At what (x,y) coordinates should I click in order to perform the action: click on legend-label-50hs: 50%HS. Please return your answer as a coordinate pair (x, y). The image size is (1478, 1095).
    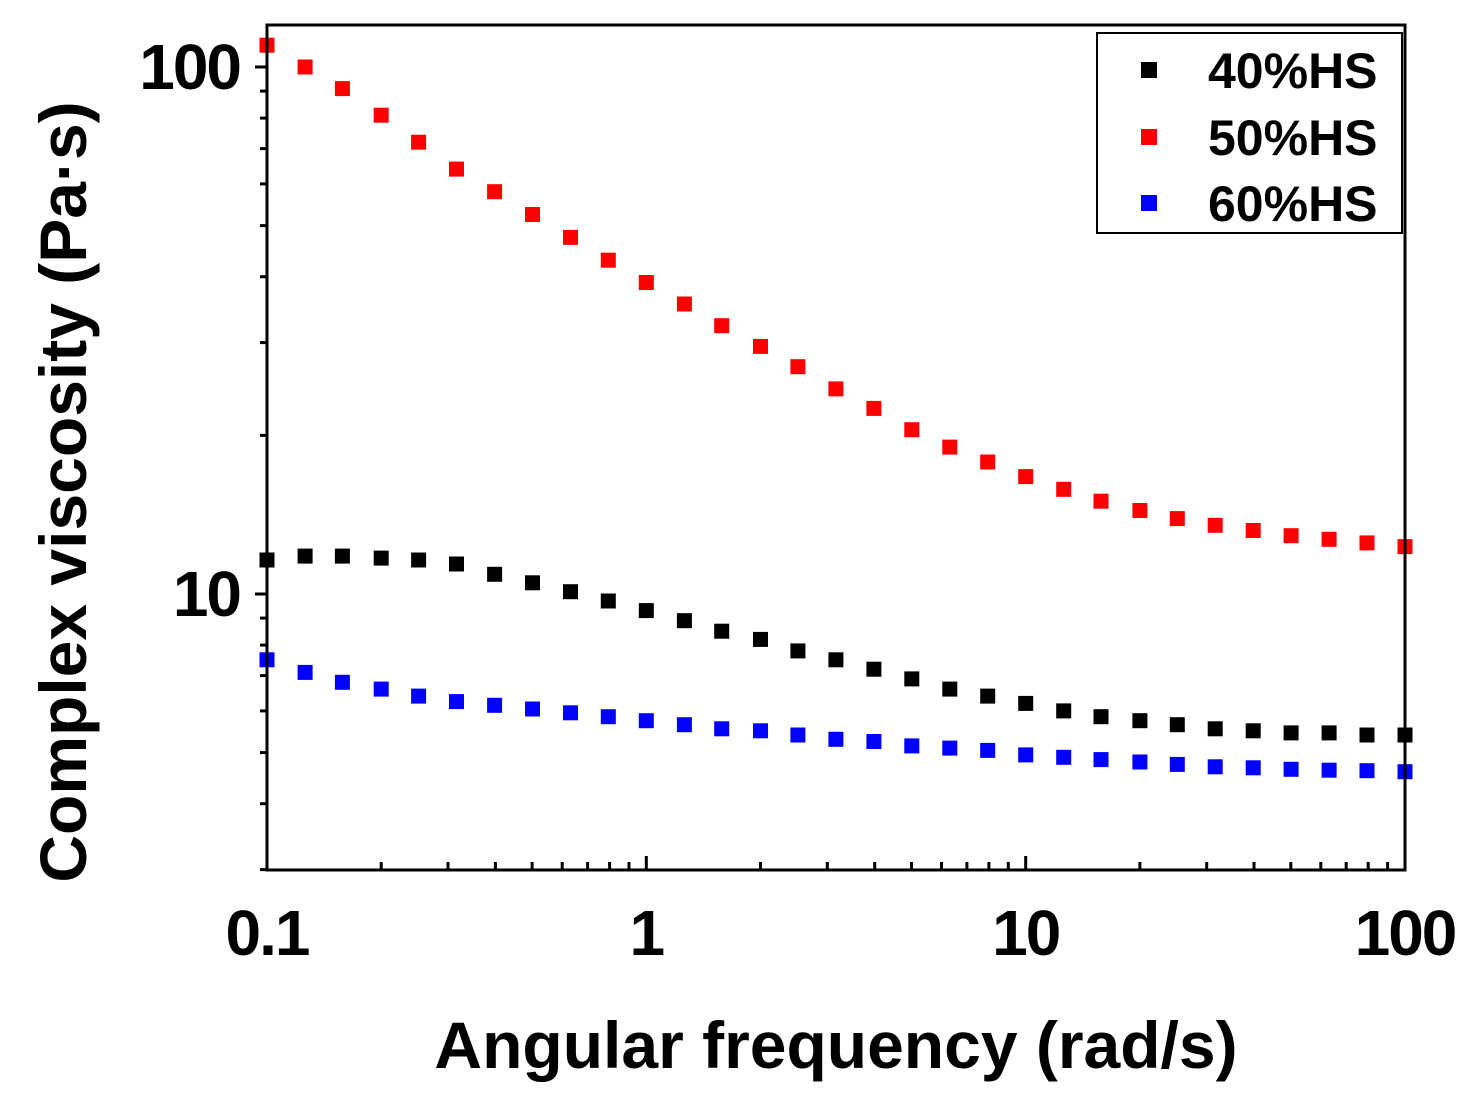
    Looking at the image, I should click on (1293, 138).